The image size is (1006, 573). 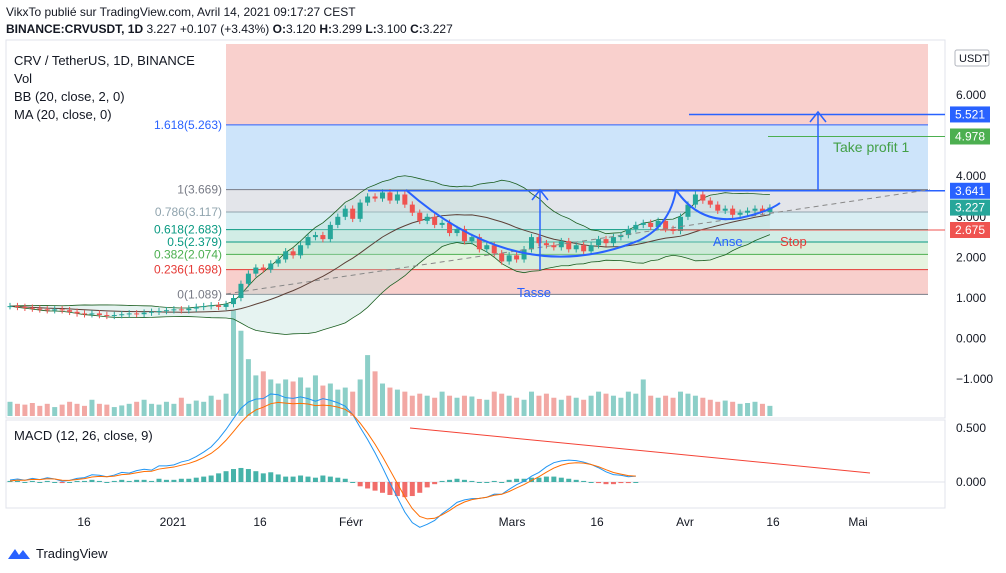 I want to click on cup-label: Tasse, so click(x=534, y=292).